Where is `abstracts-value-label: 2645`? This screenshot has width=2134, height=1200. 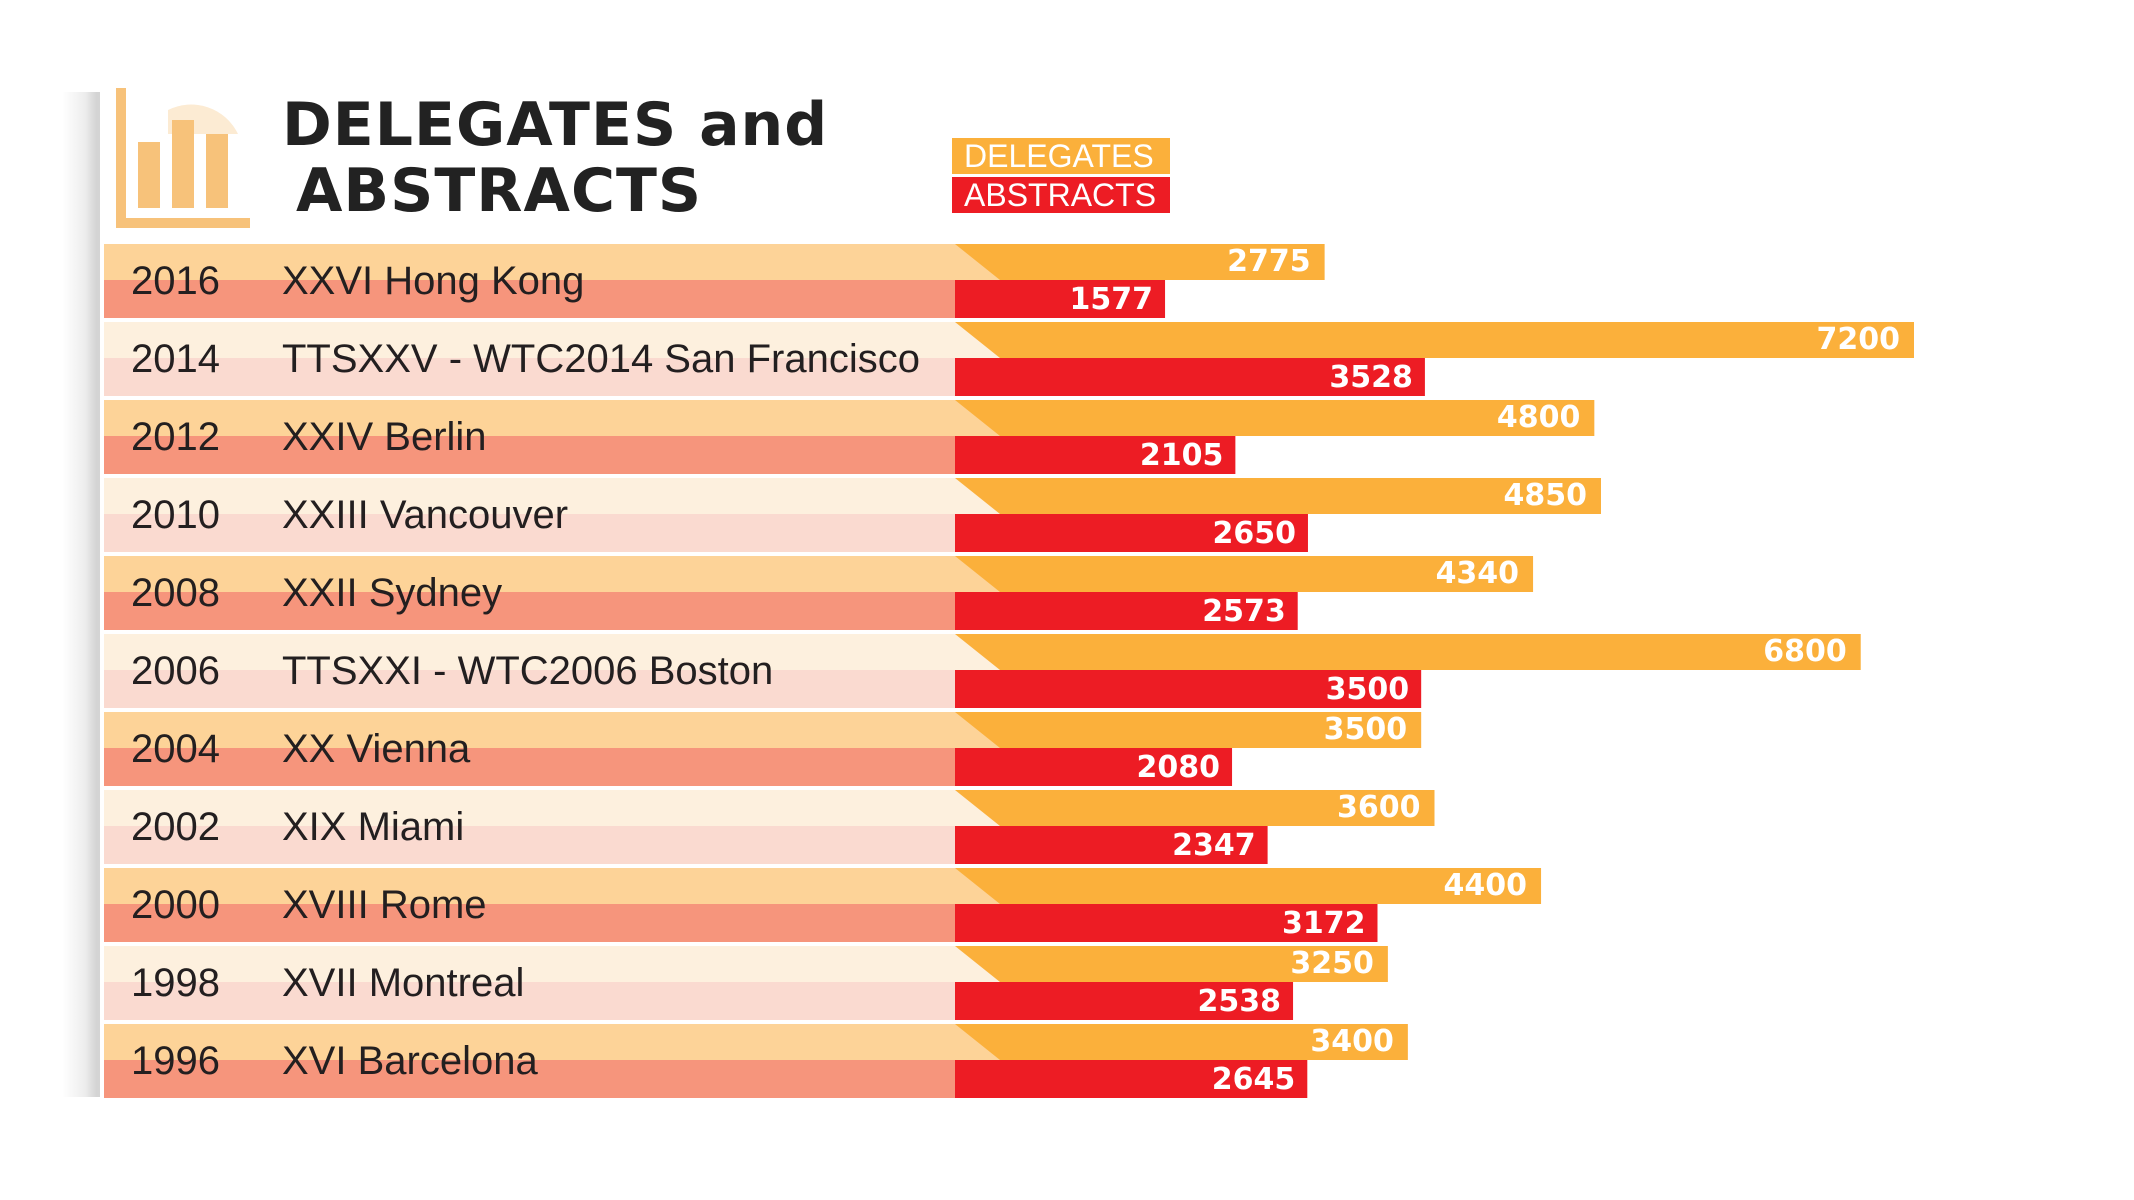
abstracts-value-label: 2645 is located at coordinates (1254, 1079).